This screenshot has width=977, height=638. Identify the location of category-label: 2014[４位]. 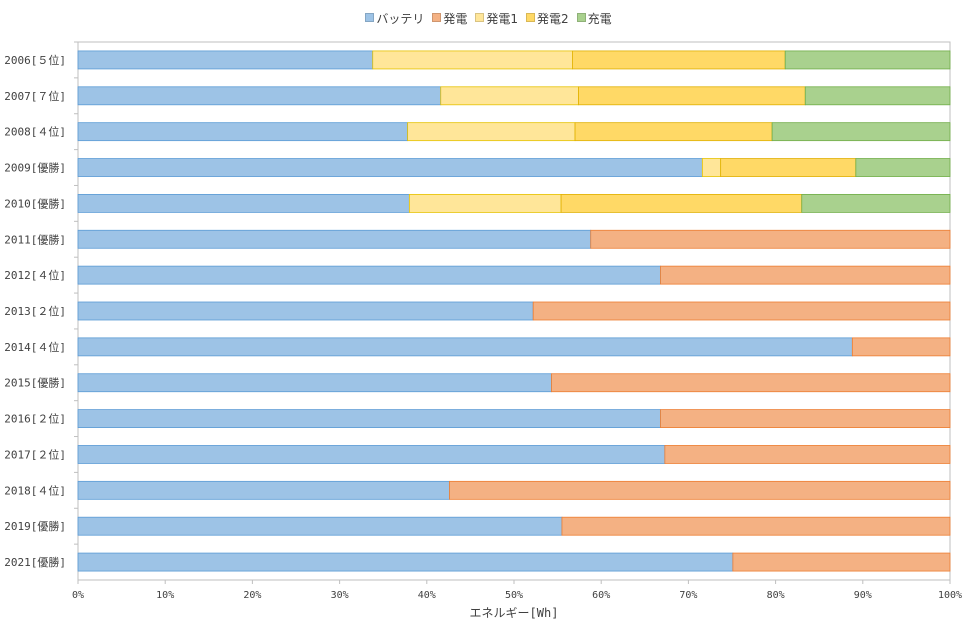
(35, 347).